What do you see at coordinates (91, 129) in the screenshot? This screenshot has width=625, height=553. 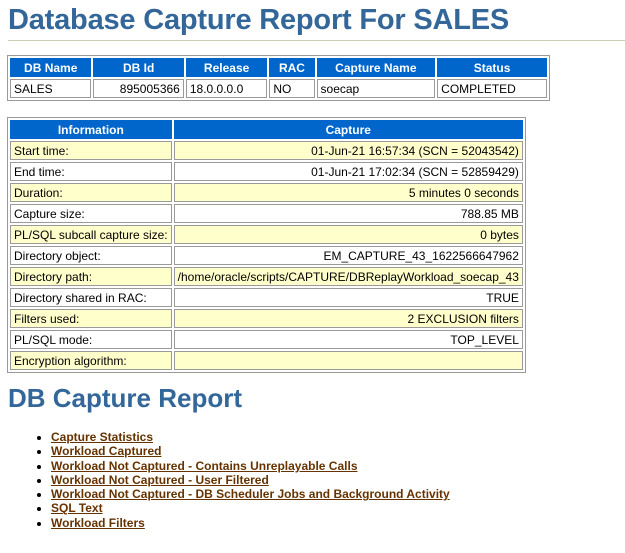 I see `header-information: Information` at bounding box center [91, 129].